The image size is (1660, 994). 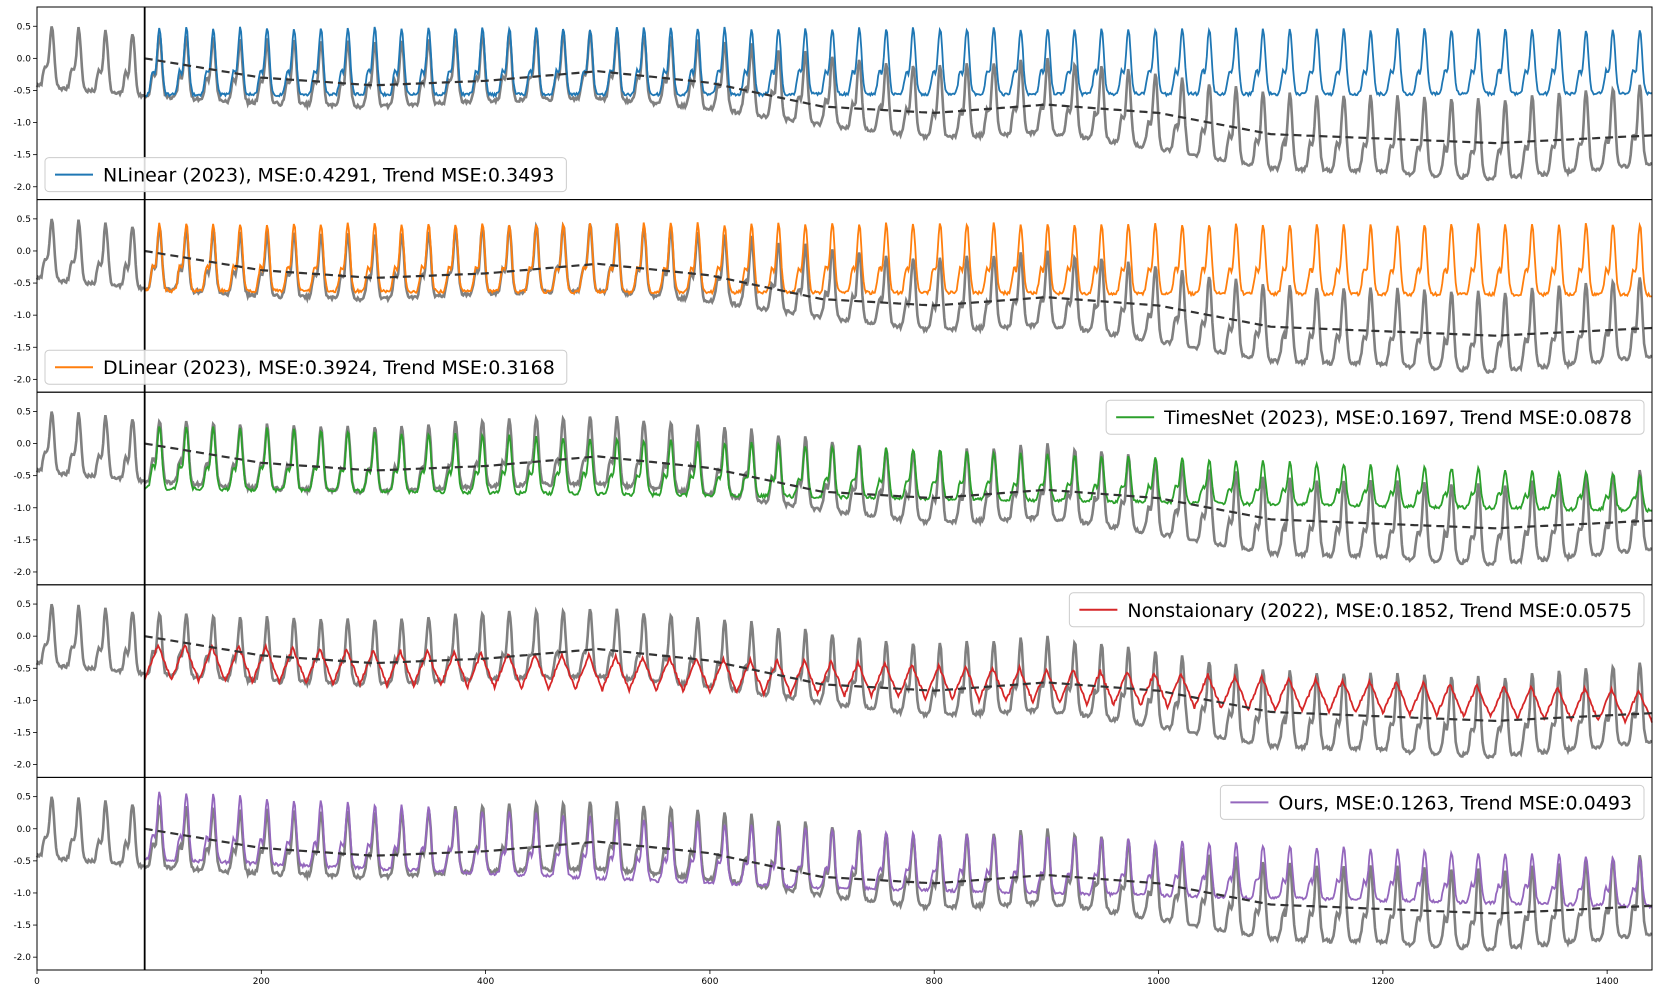 What do you see at coordinates (709, 982) in the screenshot?
I see `x-tick-label: 600` at bounding box center [709, 982].